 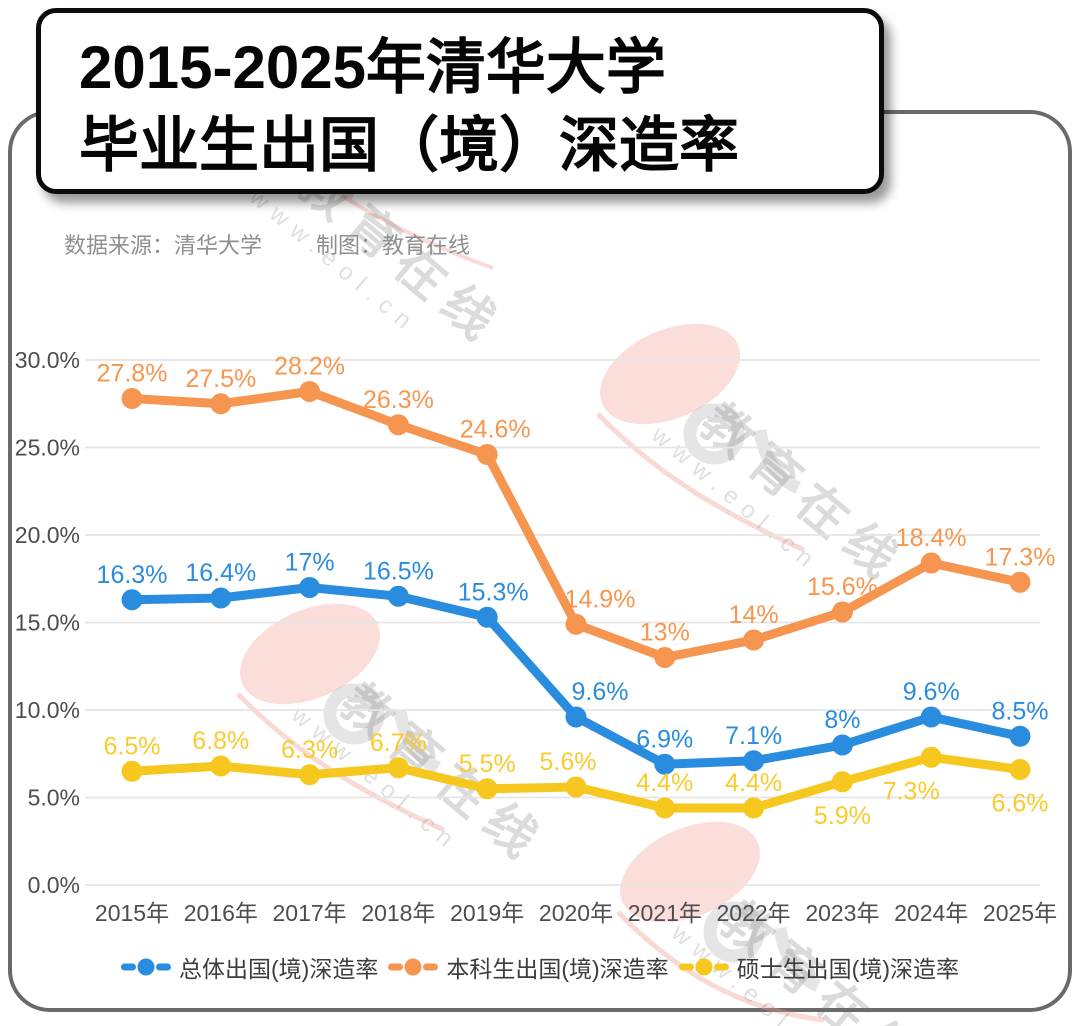 What do you see at coordinates (132, 374) in the screenshot?
I see `data-label: 27.8%` at bounding box center [132, 374].